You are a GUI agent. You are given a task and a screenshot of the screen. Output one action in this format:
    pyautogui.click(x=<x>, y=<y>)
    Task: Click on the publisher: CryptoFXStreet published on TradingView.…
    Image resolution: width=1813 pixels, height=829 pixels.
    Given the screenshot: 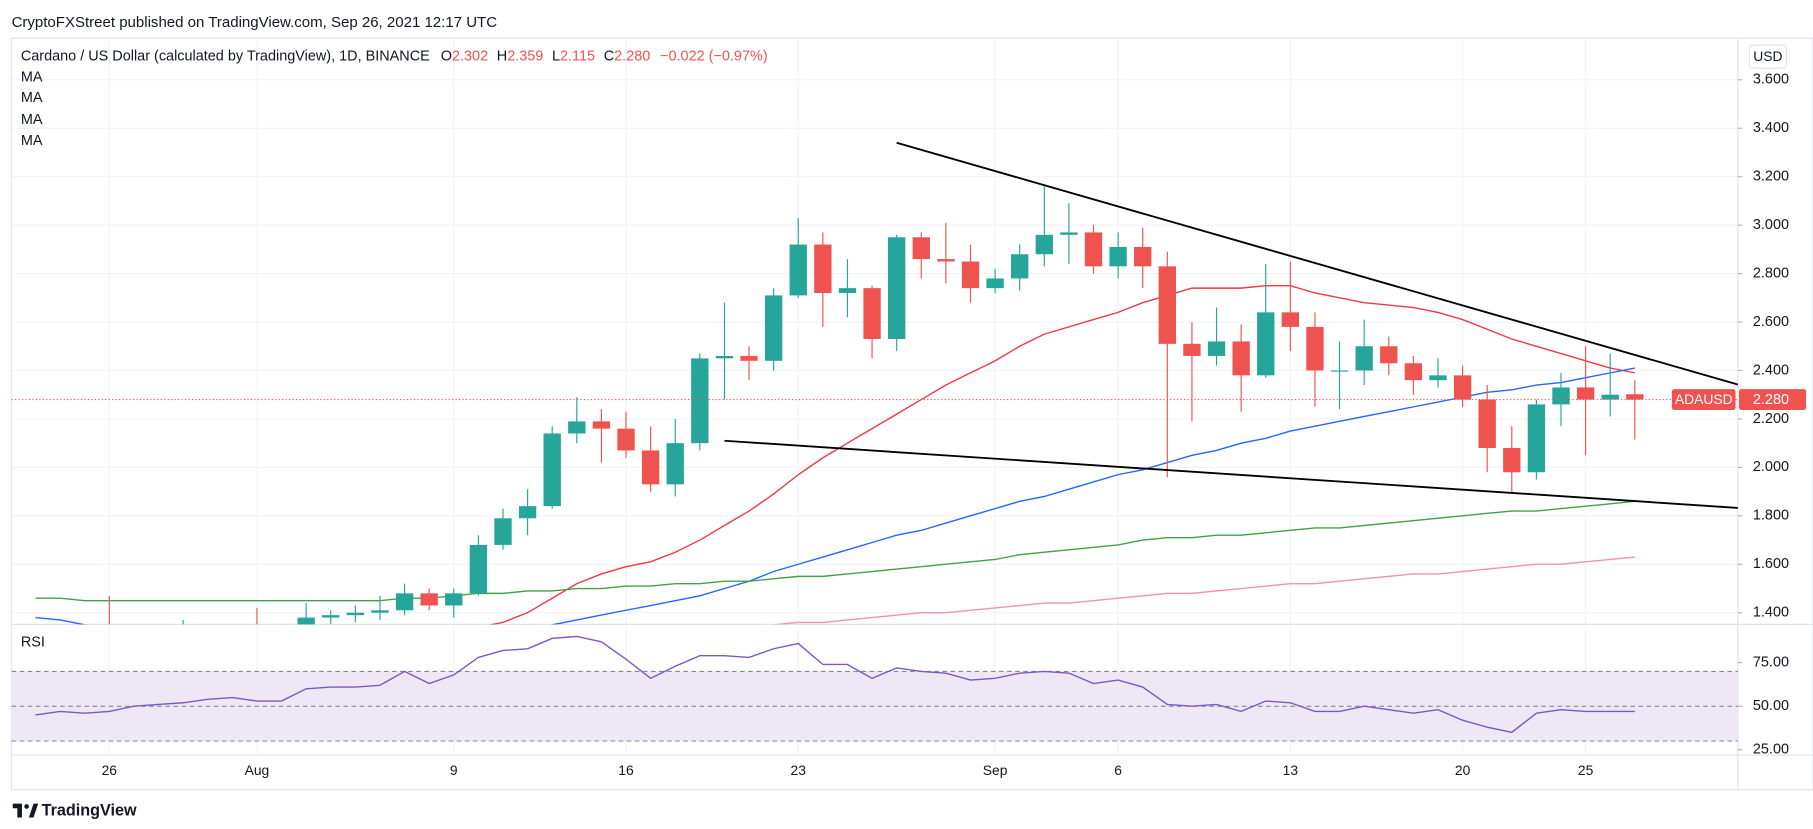 What is the action you would take?
    pyautogui.click(x=255, y=22)
    